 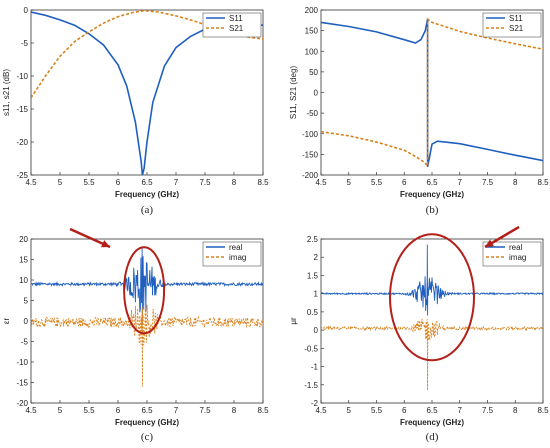 I want to click on y-tick-label: 0.5, so click(x=313, y=312).